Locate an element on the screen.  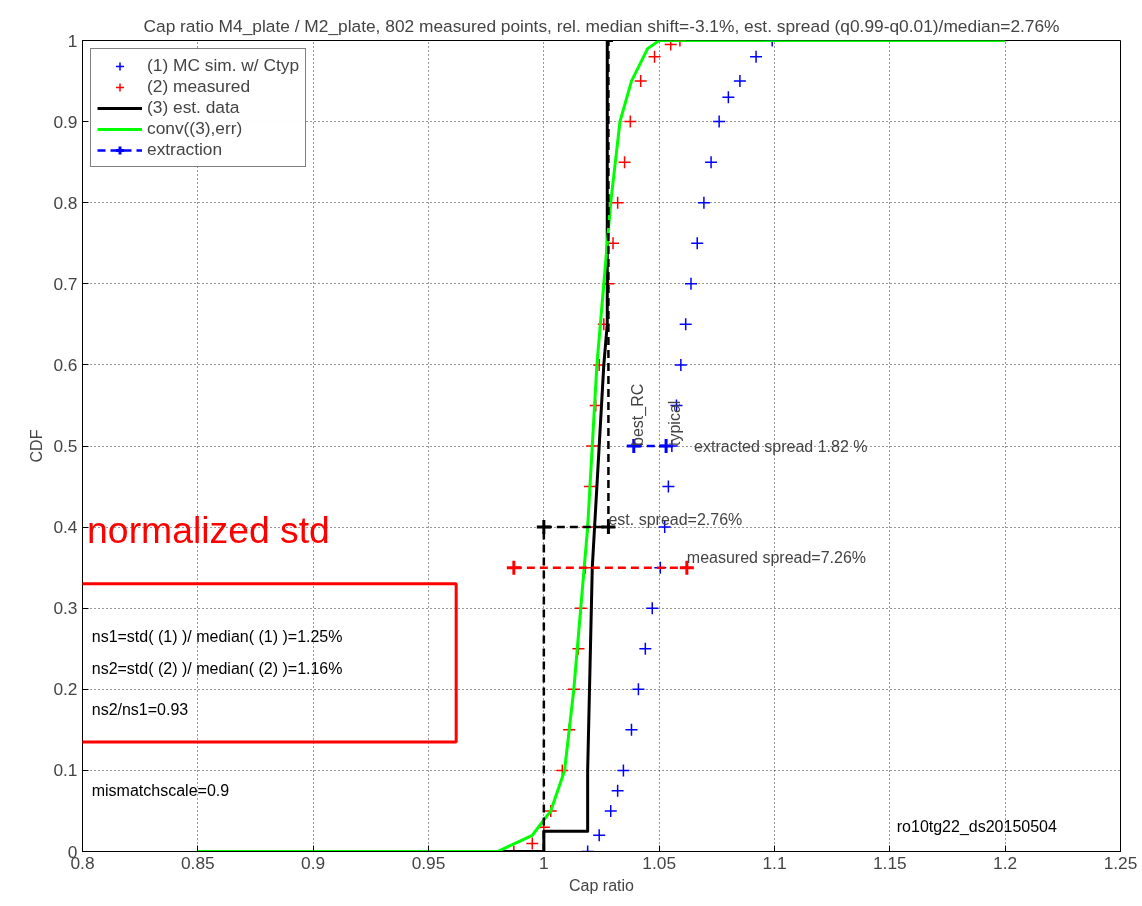
annotation: measured spread=7.26% is located at coordinates (776, 558).